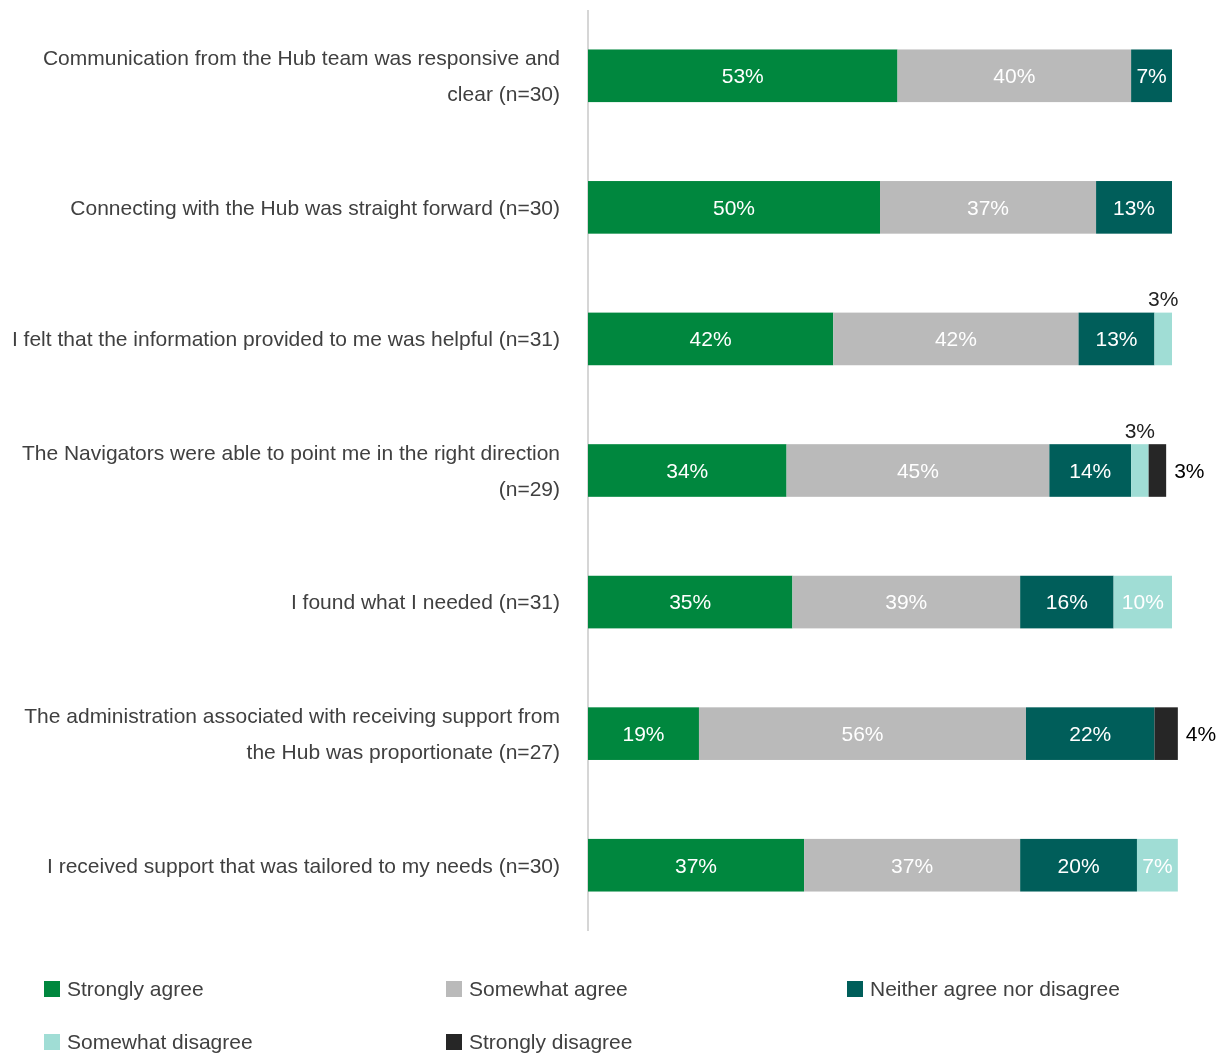 This screenshot has height=1057, width=1224. I want to click on data-label: 53%, so click(742, 76).